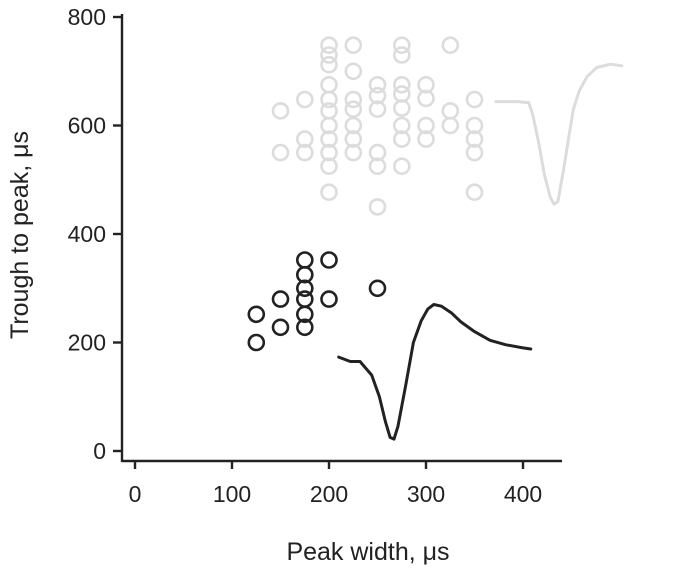  What do you see at coordinates (87, 126) in the screenshot?
I see `y-tick-label: 600` at bounding box center [87, 126].